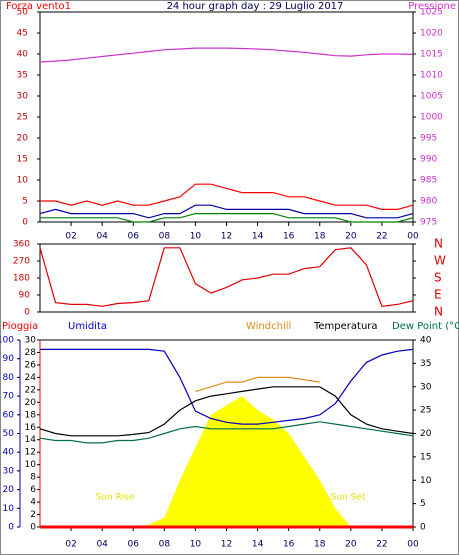 Image resolution: width=459 pixels, height=555 pixels. Describe the element at coordinates (38, 6) in the screenshot. I see `y-axis-label: Forza vento1` at that location.